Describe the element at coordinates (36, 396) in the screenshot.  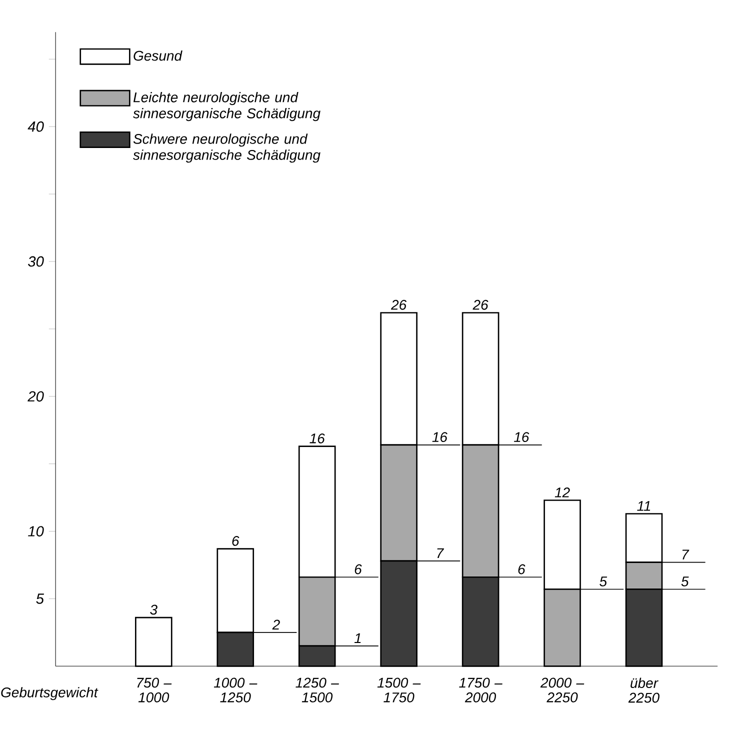
I see `y-tick-label: 20` at that location.